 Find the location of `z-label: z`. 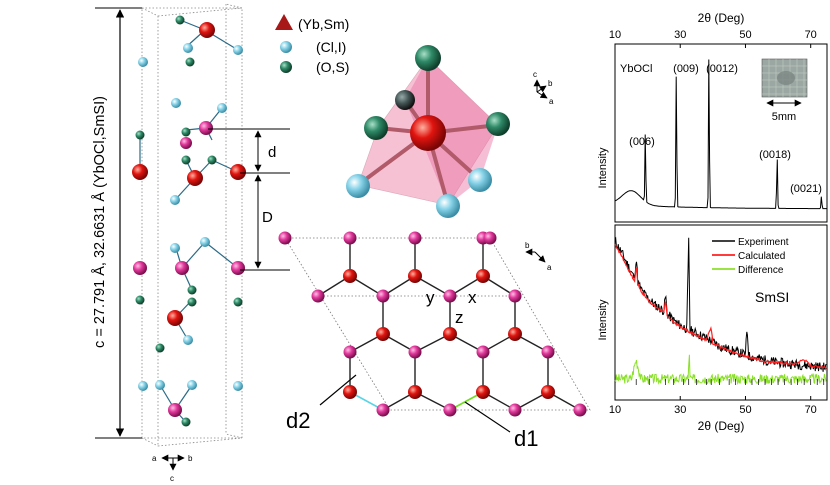

z-label: z is located at coordinates (459, 317).